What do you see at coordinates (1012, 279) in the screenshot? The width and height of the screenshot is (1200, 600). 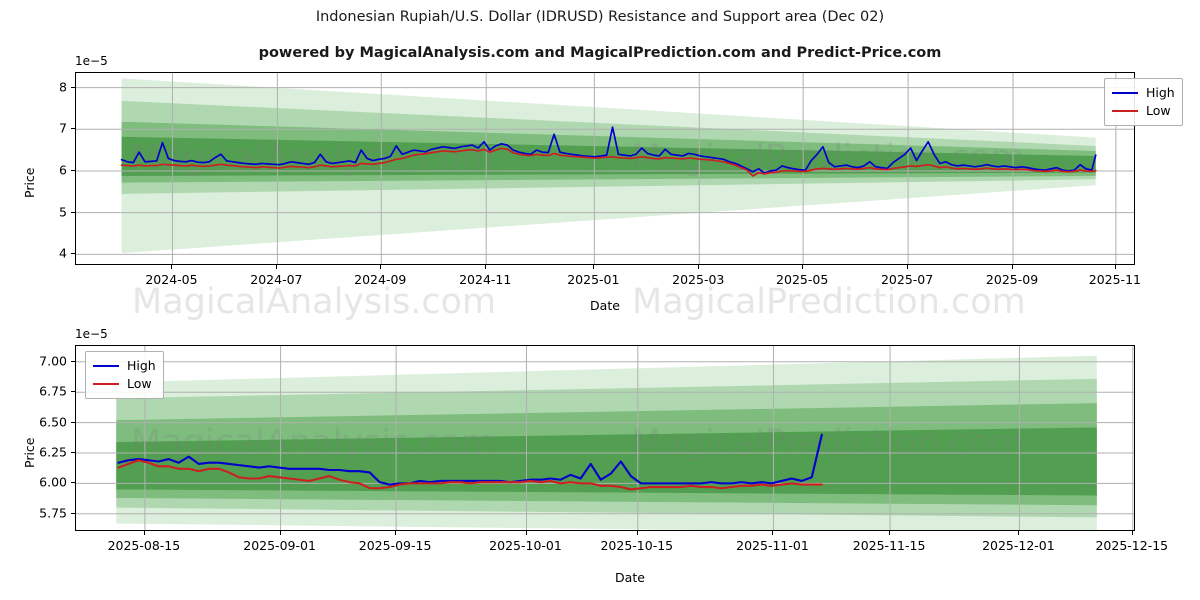 I see `upper-xtick-label: 2025-09` at bounding box center [1012, 279].